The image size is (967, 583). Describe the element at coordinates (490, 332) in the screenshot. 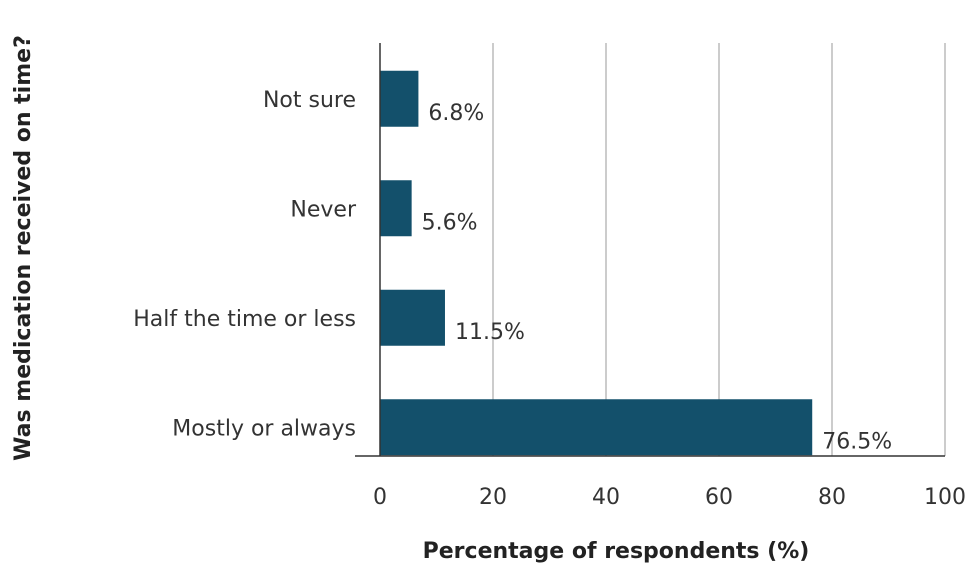

I see `data-label-3: 11.5%` at that location.